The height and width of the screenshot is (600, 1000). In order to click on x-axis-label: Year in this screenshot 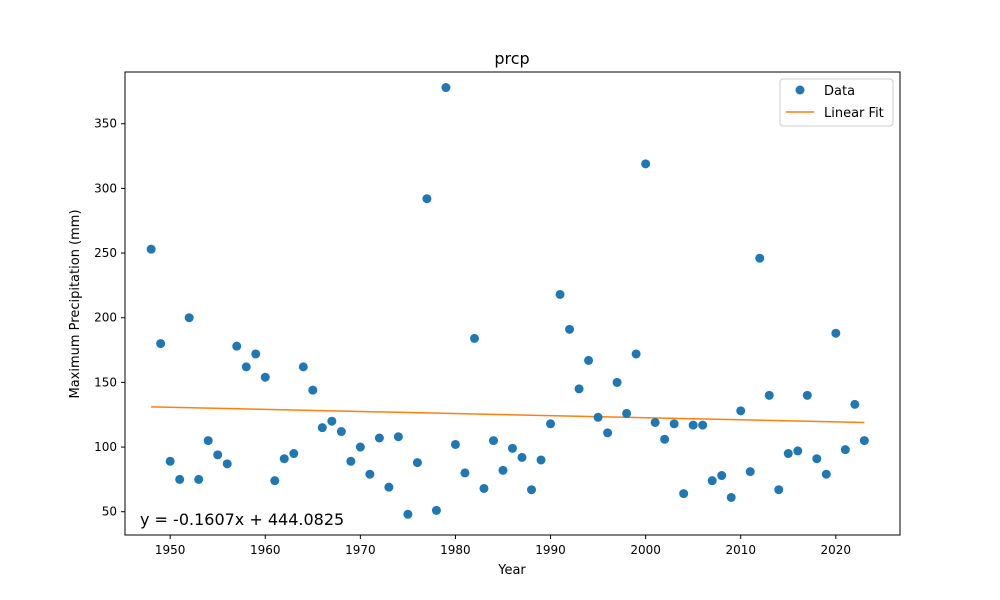, I will do `click(511, 570)`.